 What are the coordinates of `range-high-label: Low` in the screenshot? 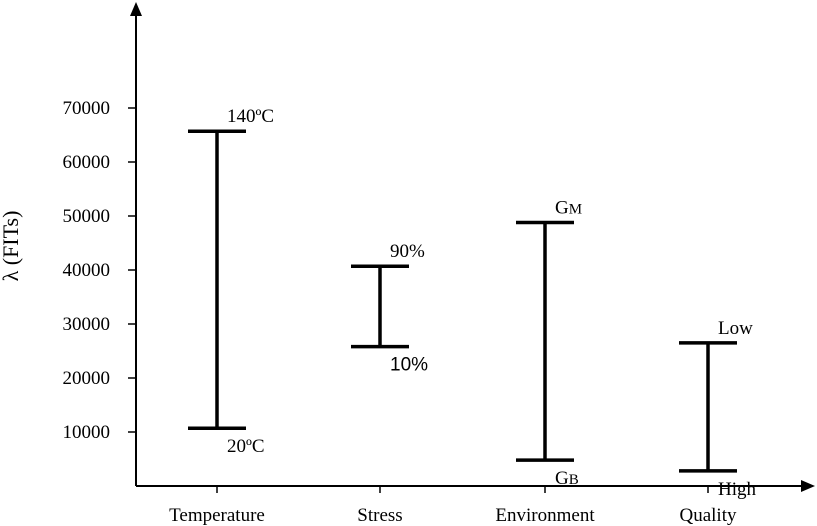 It's located at (735, 328).